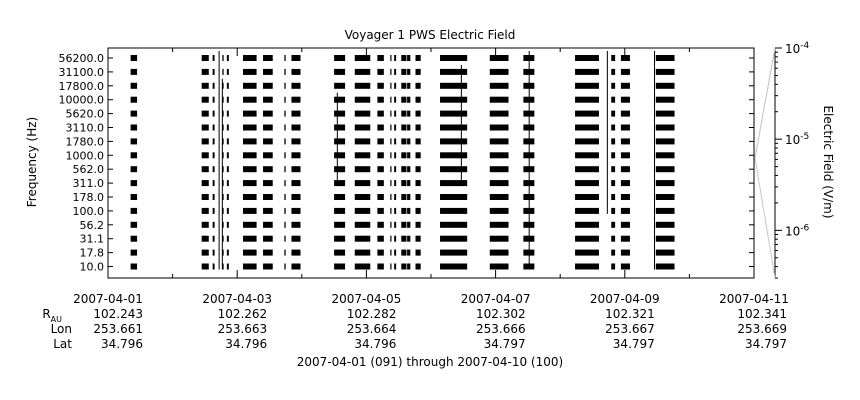  I want to click on y-tick-label: 3110.0, so click(85, 128).